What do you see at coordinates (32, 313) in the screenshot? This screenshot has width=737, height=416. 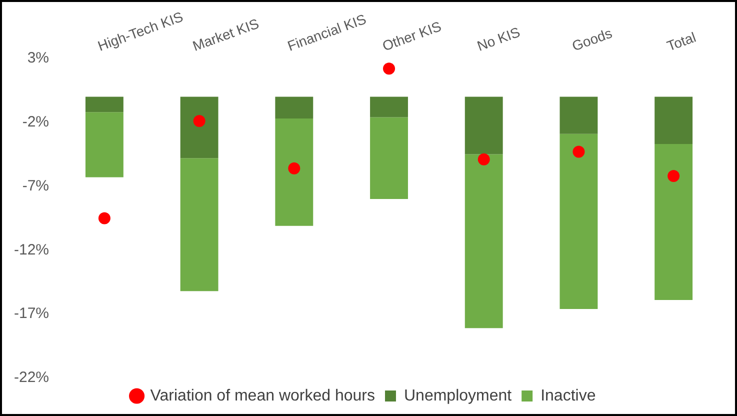 I see `y-tick-label: -17%` at bounding box center [32, 313].